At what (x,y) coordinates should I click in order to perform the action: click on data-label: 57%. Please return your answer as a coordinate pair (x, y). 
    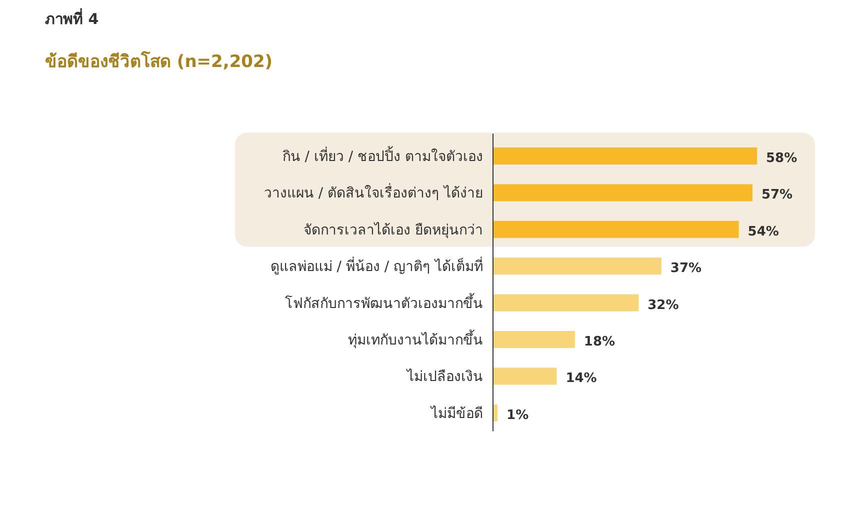
    Looking at the image, I should click on (777, 195).